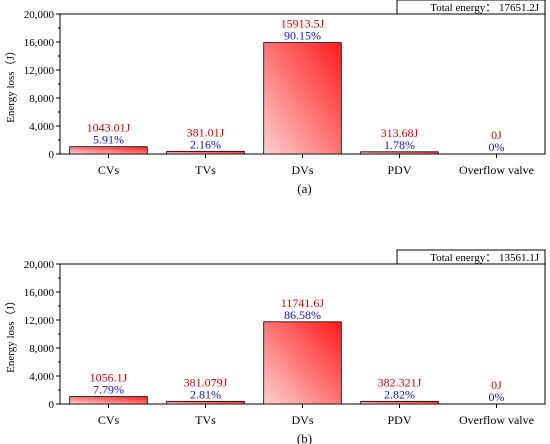  Describe the element at coordinates (304, 188) in the screenshot. I see `panel-label: (a)` at that location.